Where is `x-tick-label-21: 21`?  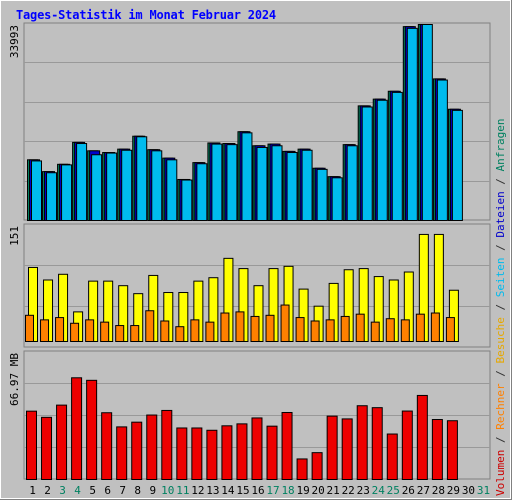
x-tick-label-21: 21 is located at coordinates (333, 490).